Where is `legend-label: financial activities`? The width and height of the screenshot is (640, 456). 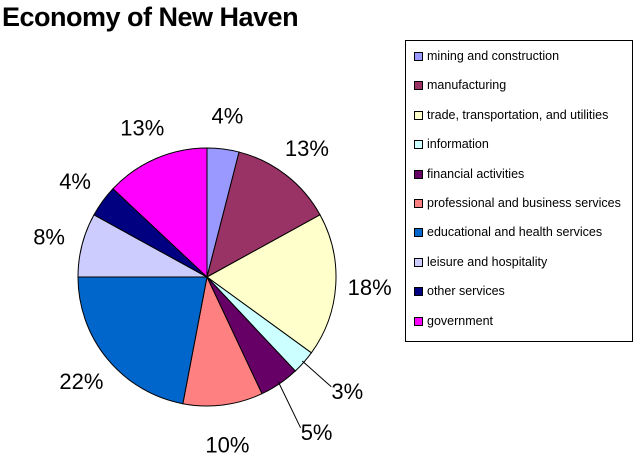
legend-label: financial activities is located at coordinates (476, 173).